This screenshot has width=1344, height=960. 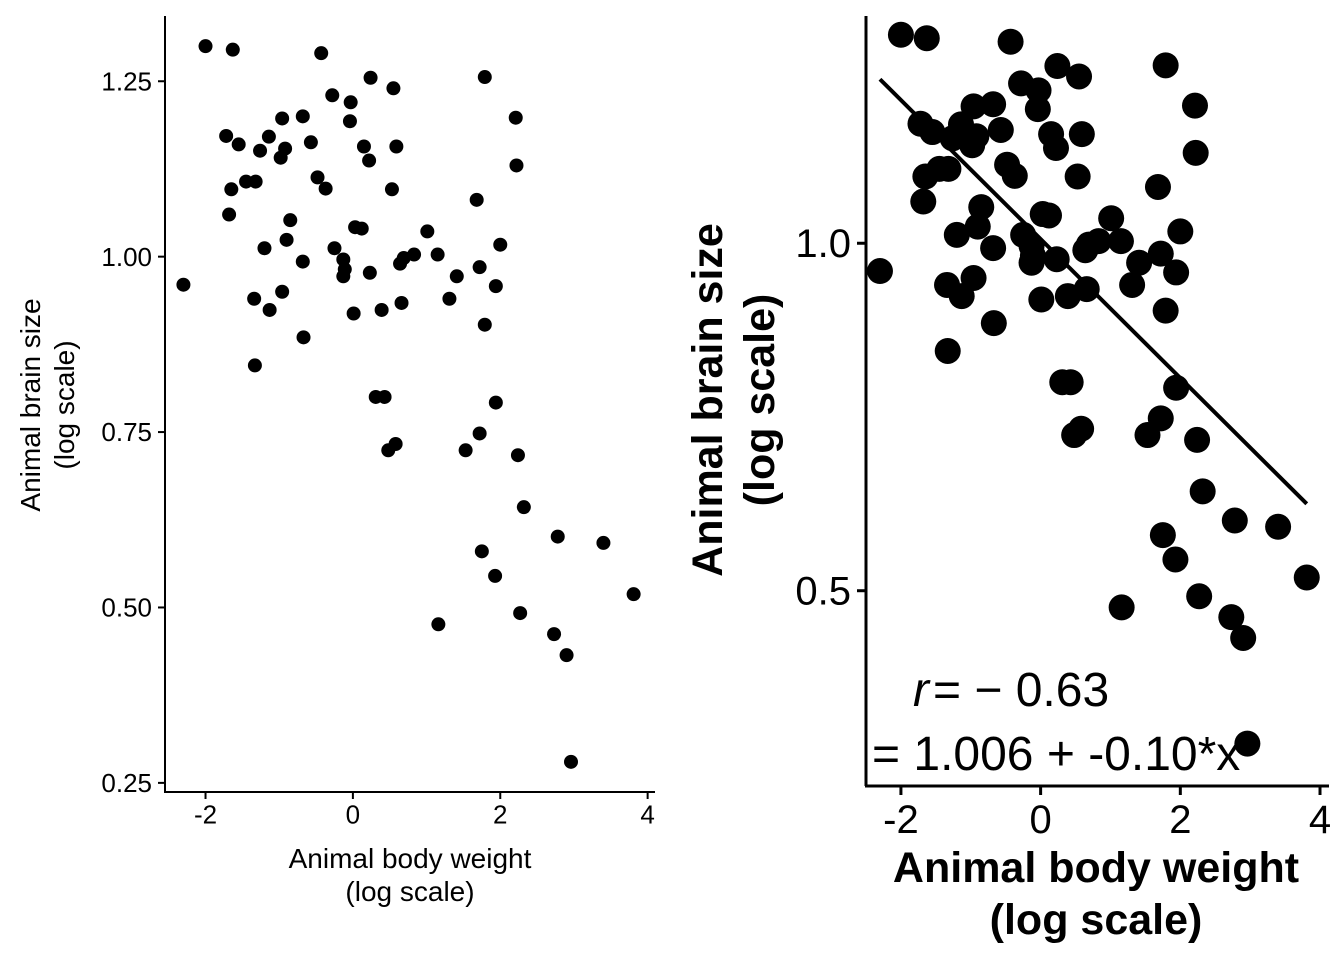 I want to click on x-ticks-left: -2 0 2 4, so click(x=424, y=811).